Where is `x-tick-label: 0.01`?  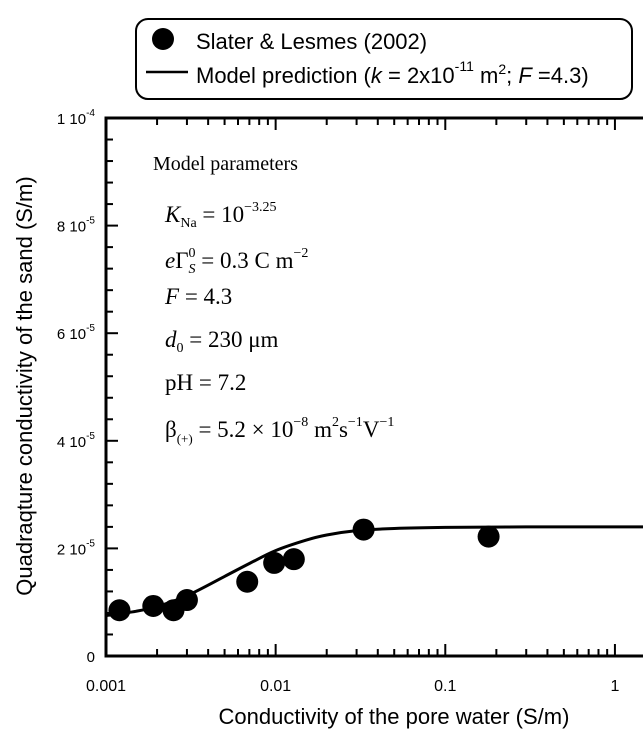
x-tick-label: 0.01 is located at coordinates (275, 686).